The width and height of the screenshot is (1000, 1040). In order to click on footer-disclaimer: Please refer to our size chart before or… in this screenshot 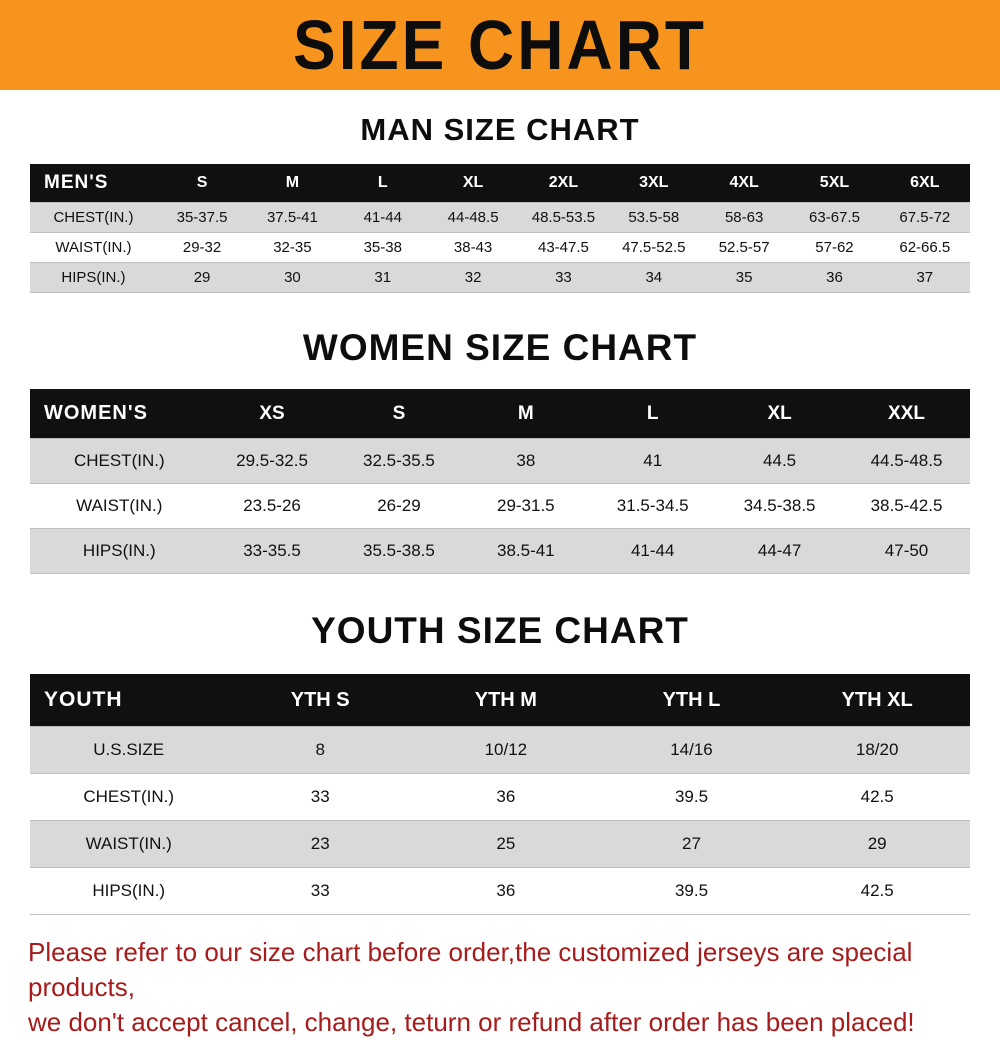, I will do `click(500, 987)`.